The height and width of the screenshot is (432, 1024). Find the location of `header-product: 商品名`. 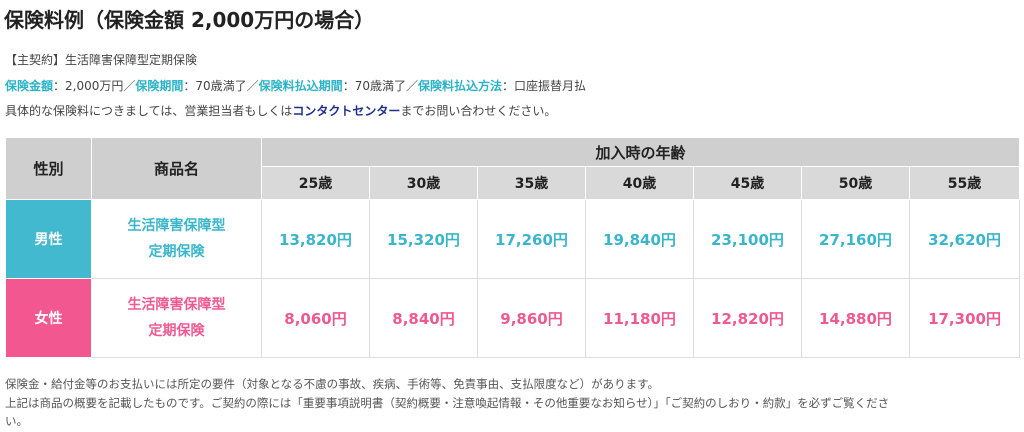

header-product: 商品名 is located at coordinates (176, 168).